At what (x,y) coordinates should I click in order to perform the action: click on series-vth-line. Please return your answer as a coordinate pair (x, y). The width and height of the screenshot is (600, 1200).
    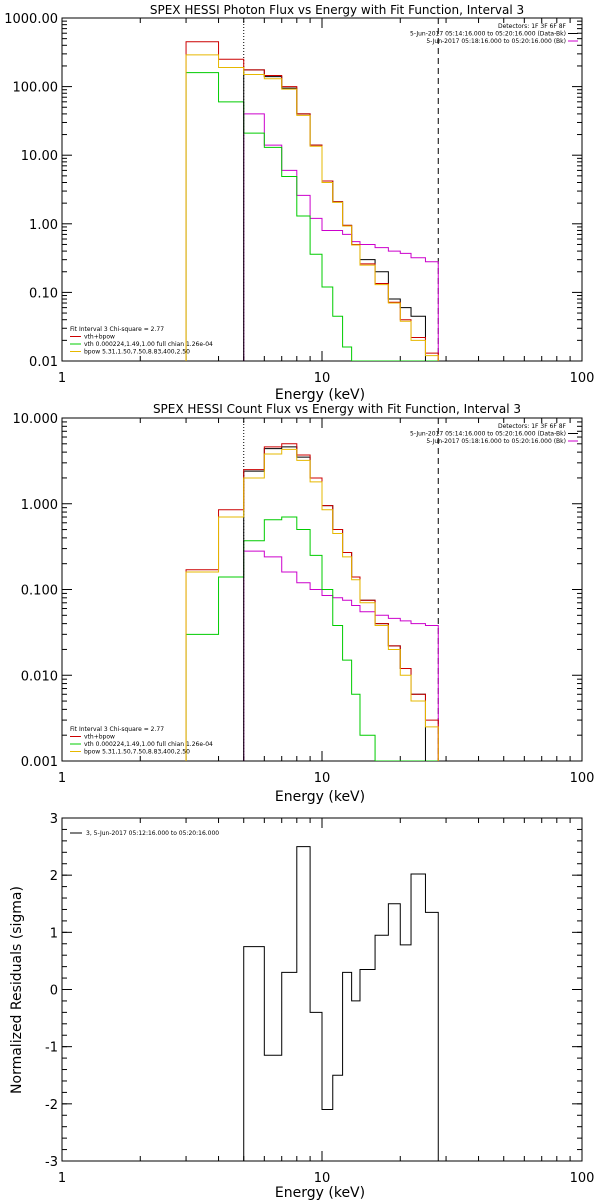
    Looking at the image, I should click on (312, 638).